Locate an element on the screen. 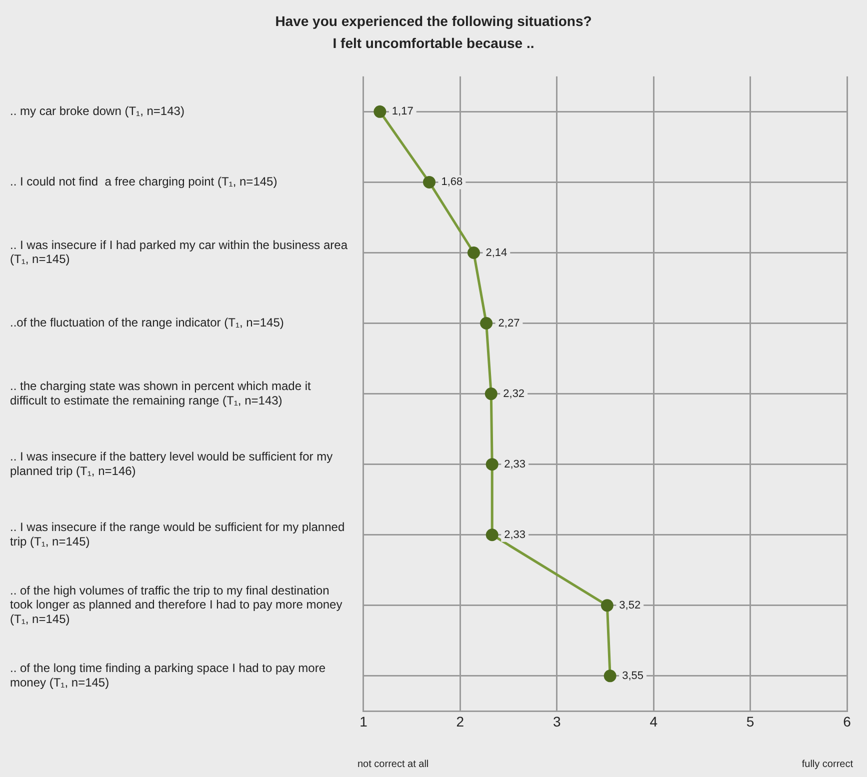 This screenshot has width=867, height=777. y-tick-label: .. I was insecure if the range would be sufficient for my planned trip (T₁, n=145) is located at coordinates (177, 534).